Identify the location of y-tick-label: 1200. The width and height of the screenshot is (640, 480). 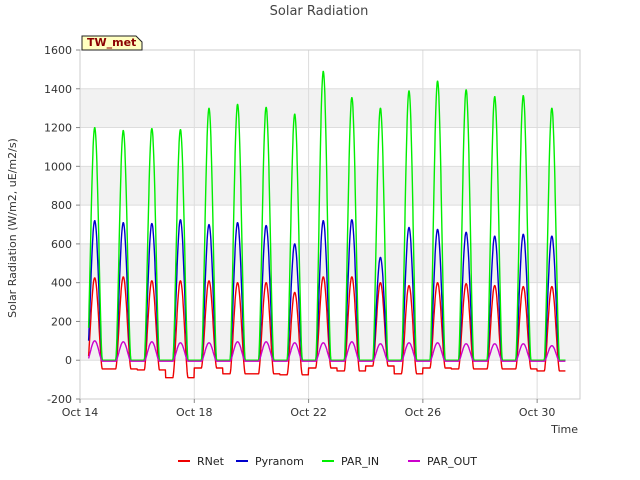
(58, 128).